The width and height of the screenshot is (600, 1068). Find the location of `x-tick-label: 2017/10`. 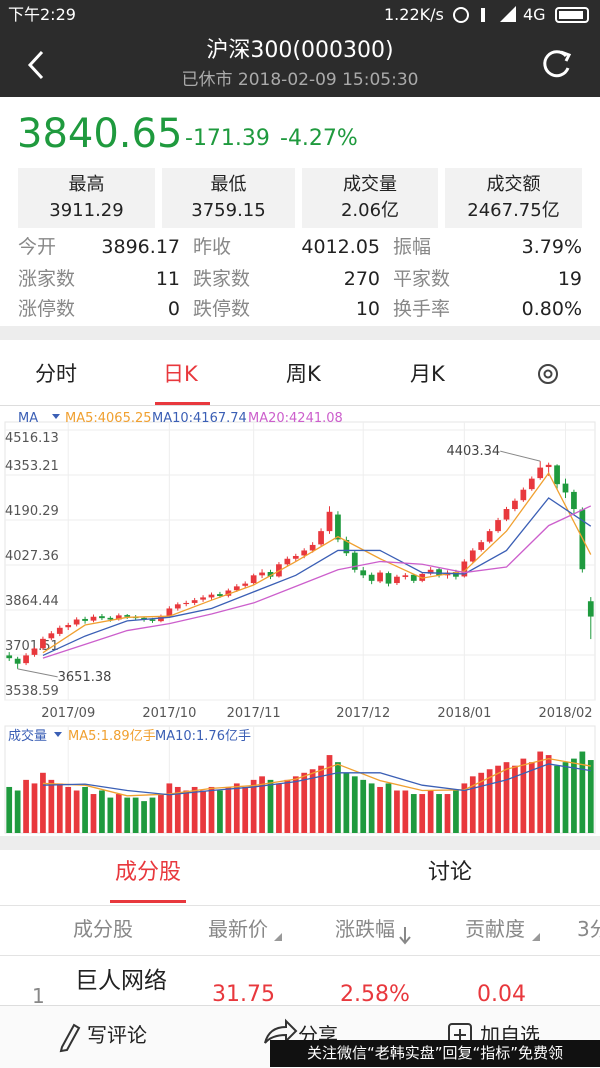

x-tick-label: 2017/10 is located at coordinates (169, 713).